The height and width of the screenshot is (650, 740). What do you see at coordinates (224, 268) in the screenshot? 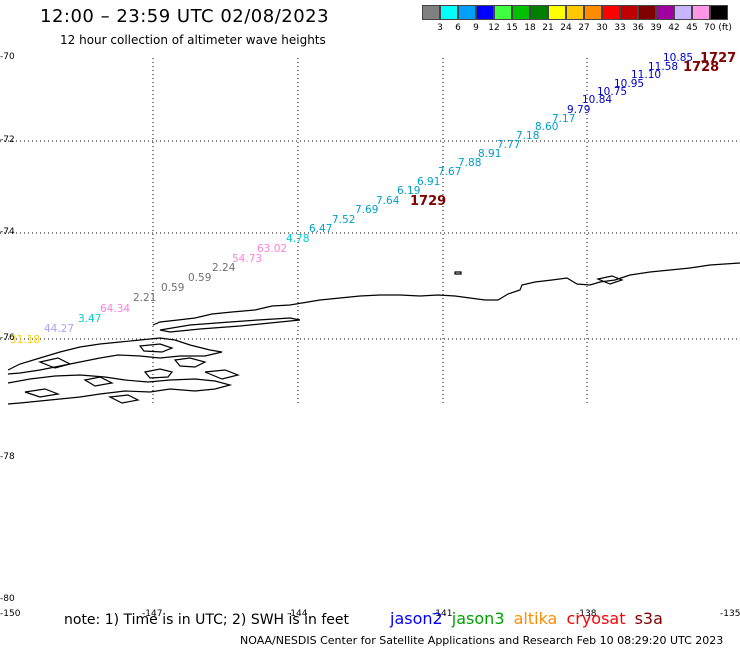
I see `wave-height-label: 2.24` at bounding box center [224, 268].